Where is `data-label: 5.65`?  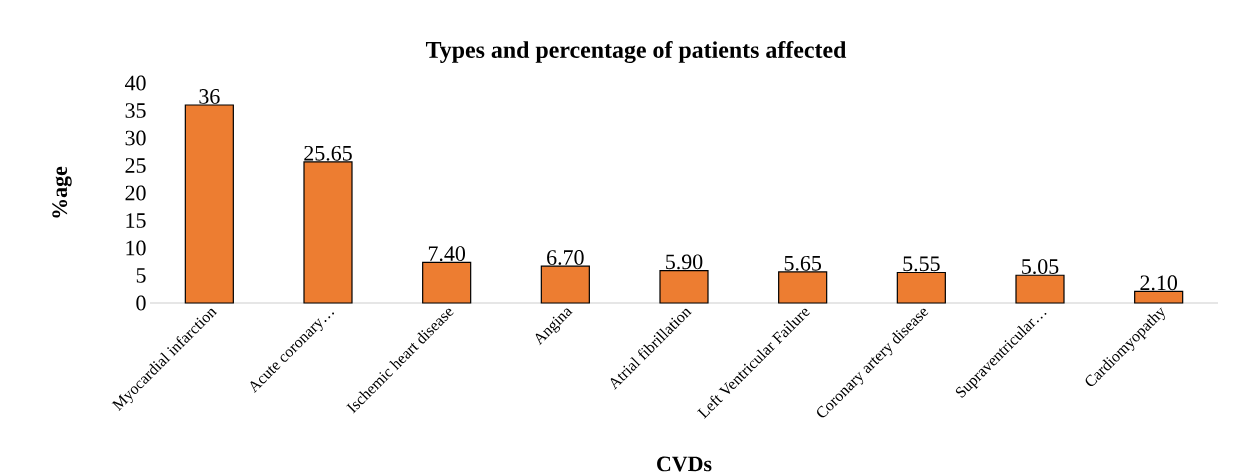
data-label: 5.65 is located at coordinates (802, 263).